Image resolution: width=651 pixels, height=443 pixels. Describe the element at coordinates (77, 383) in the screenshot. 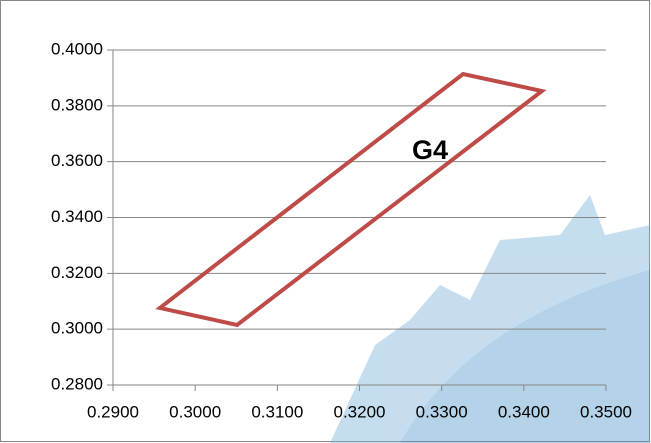

I see `y-tick-label: 0.2800` at that location.